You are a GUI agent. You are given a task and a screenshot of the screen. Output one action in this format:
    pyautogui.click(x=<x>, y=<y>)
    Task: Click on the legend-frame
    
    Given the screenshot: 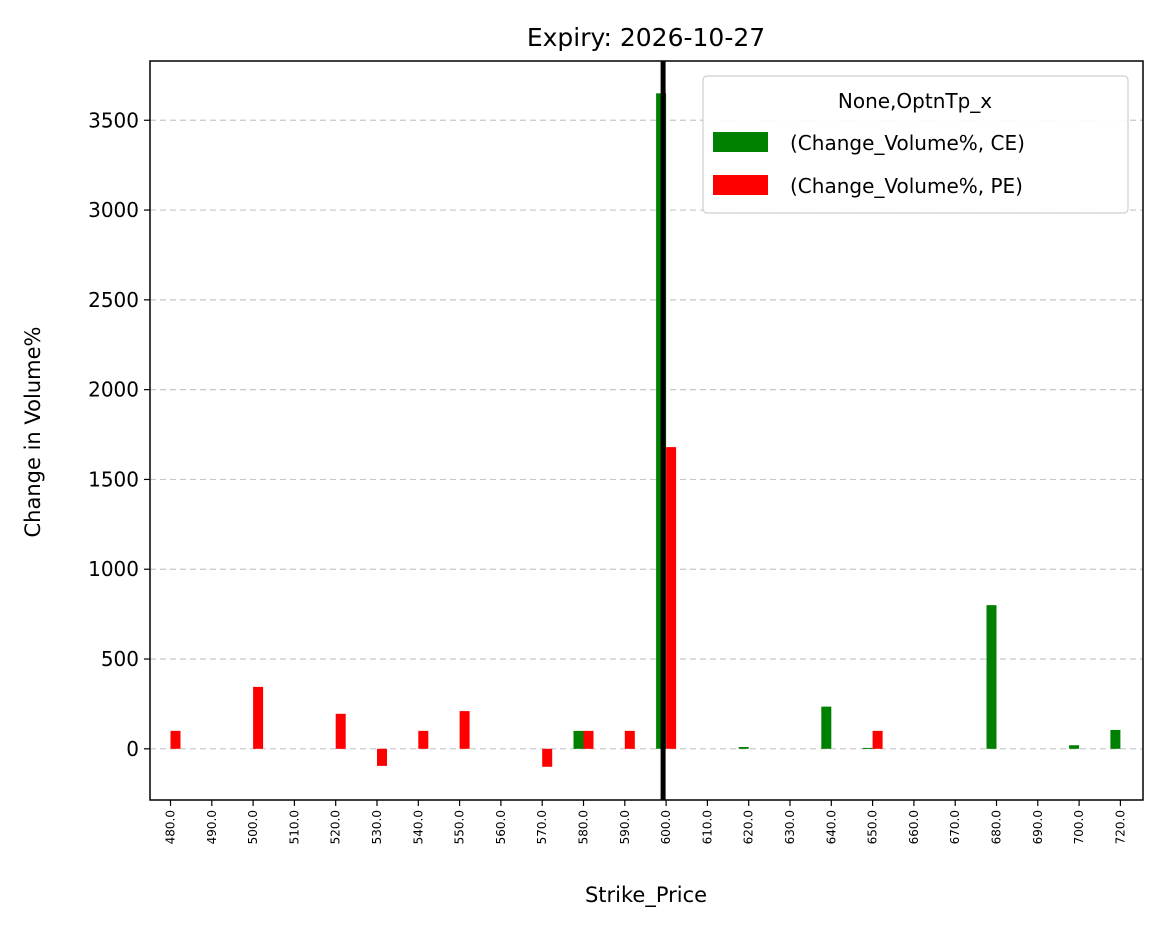 What is the action you would take?
    pyautogui.click(x=915, y=144)
    